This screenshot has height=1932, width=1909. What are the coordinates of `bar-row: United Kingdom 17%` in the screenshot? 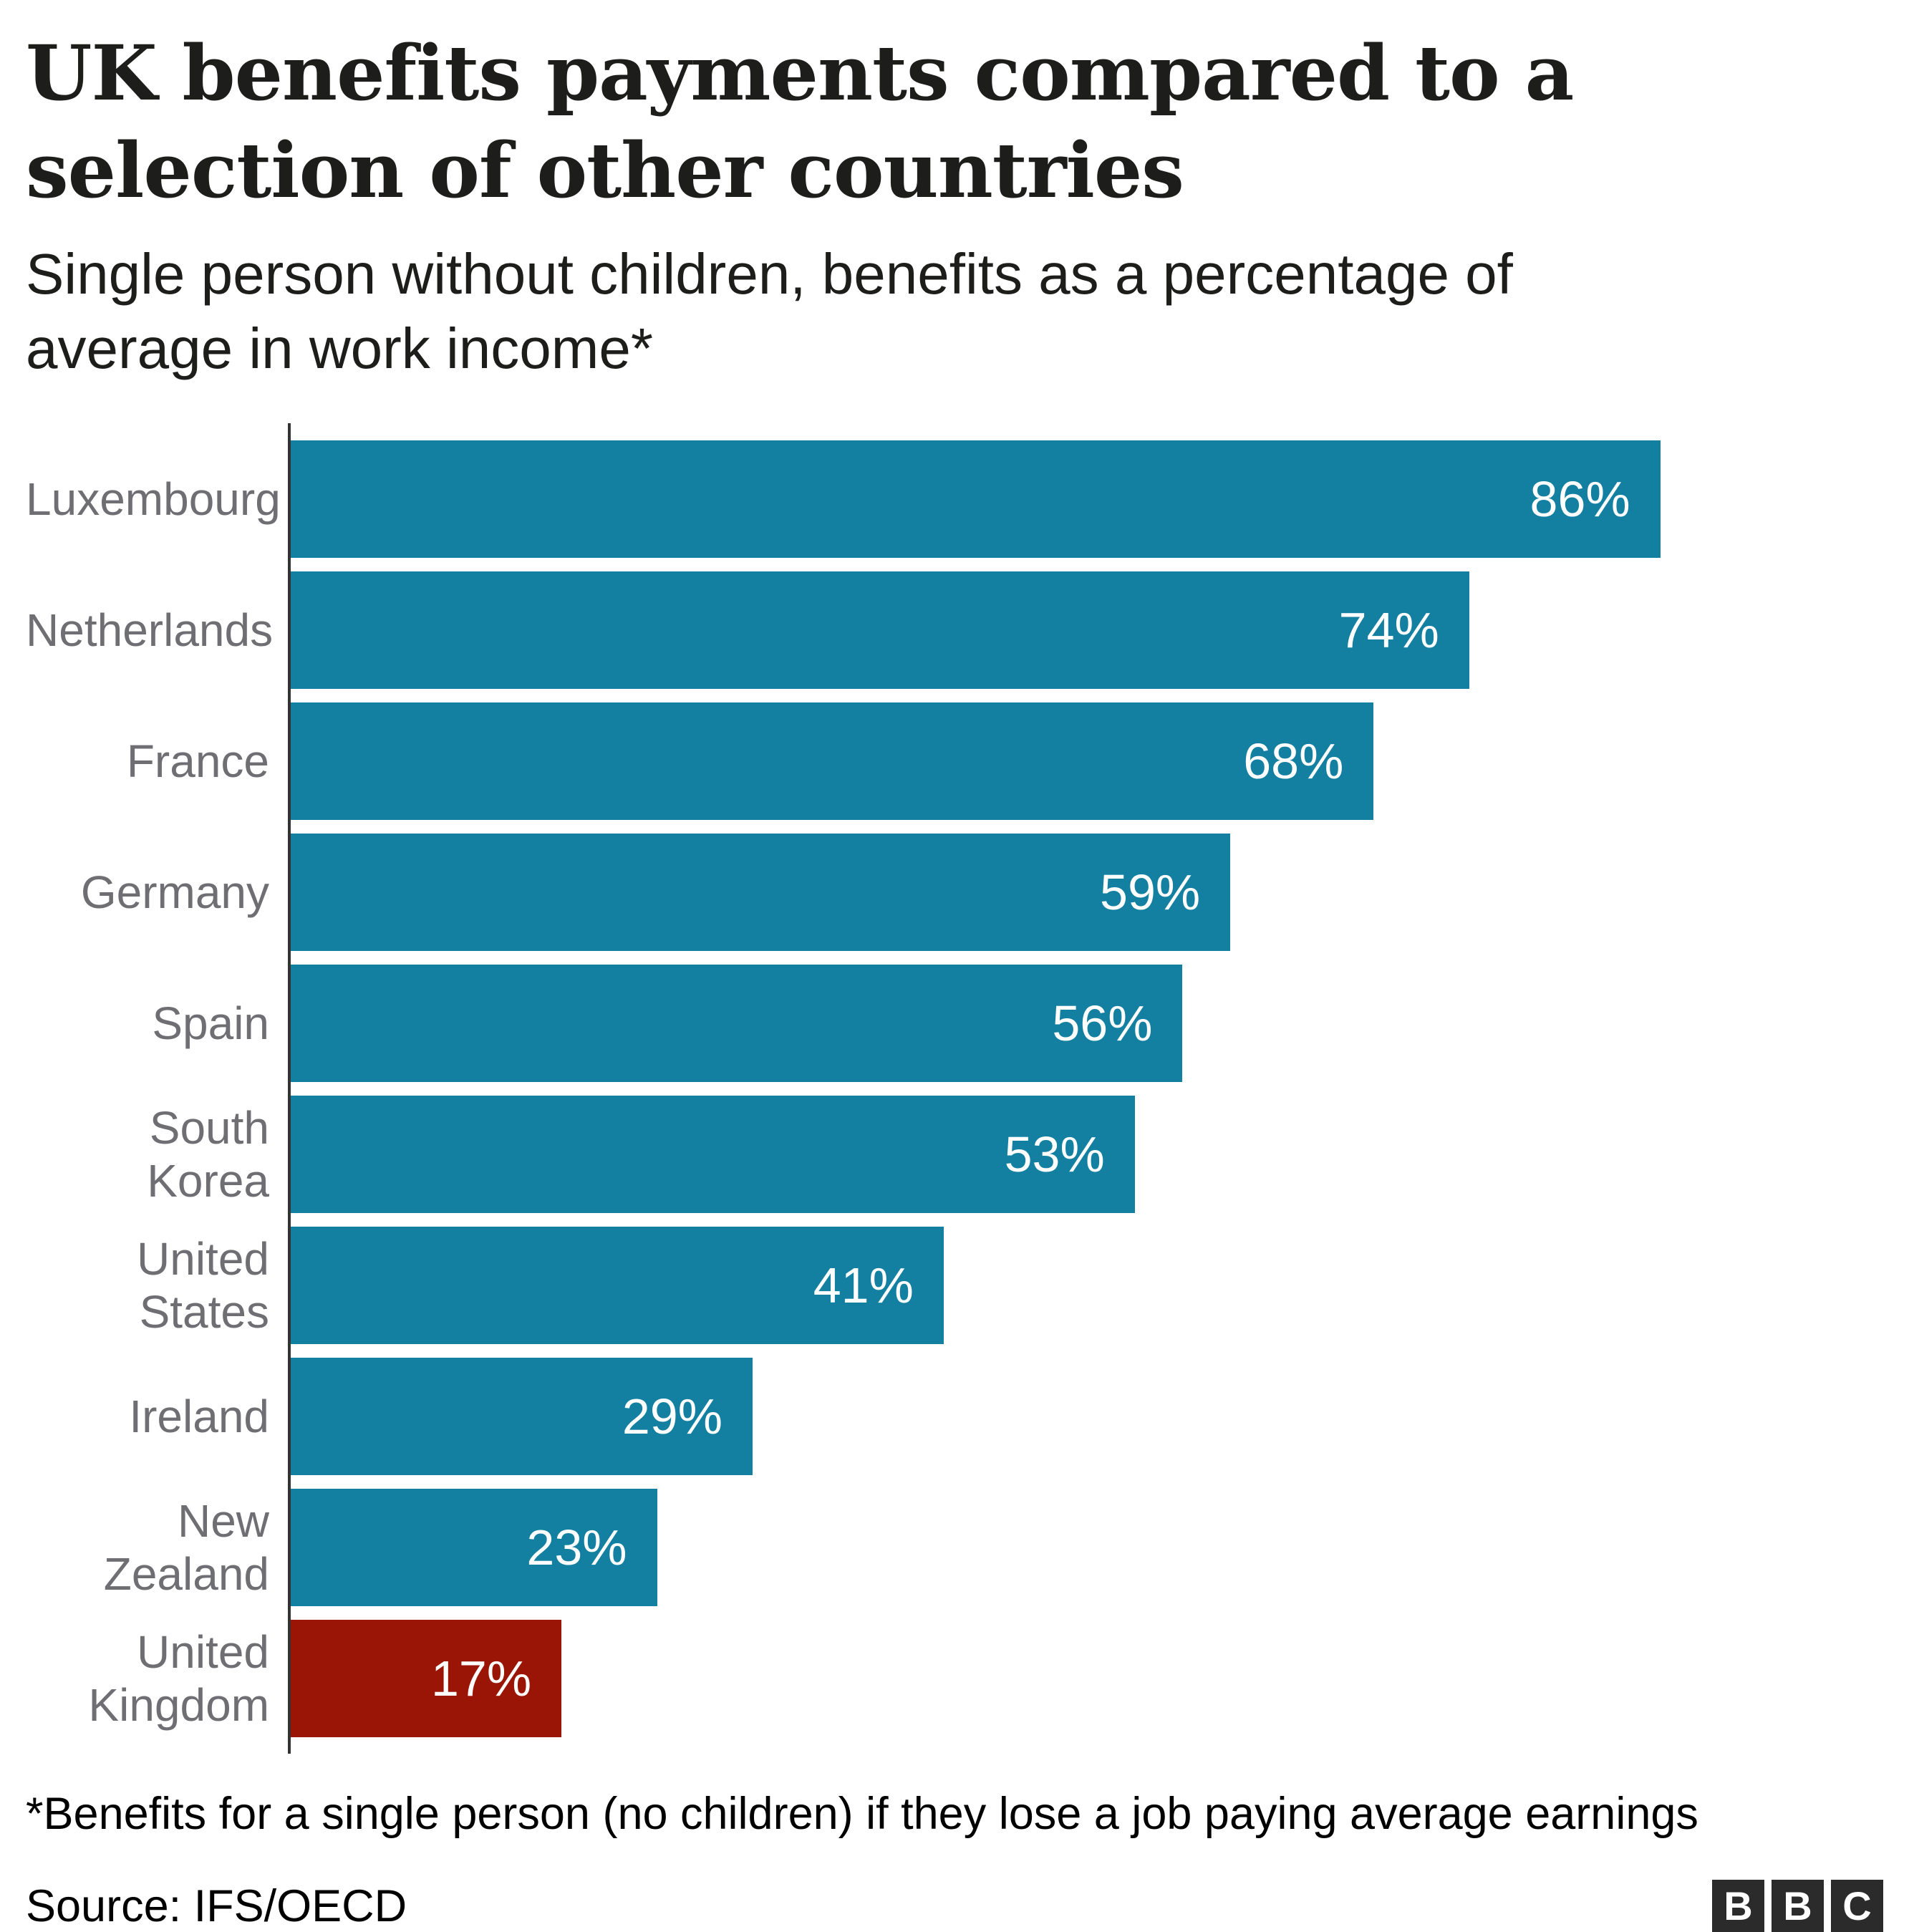 It's located at (954, 1678).